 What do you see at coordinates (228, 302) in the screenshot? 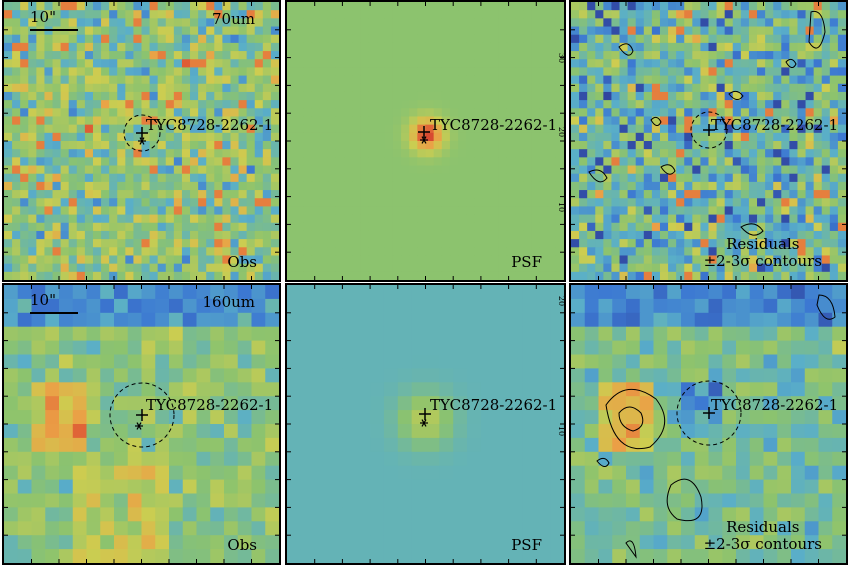
I see `band-label-160: 160um` at bounding box center [228, 302].